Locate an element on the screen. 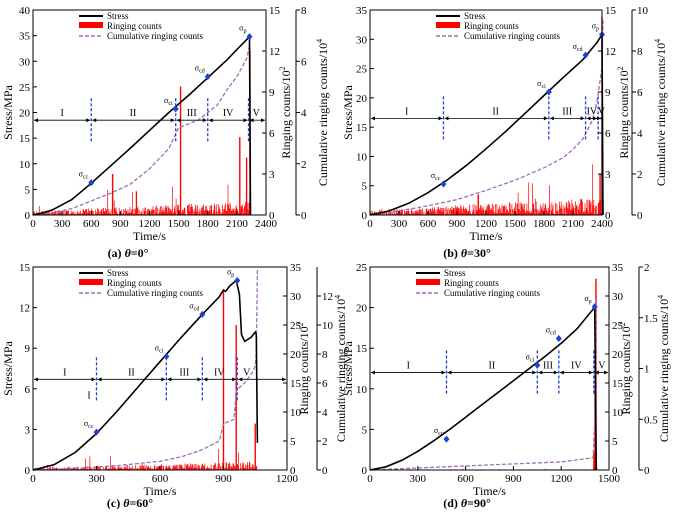  ringing-tick-label: 15 is located at coordinates (611, 11).